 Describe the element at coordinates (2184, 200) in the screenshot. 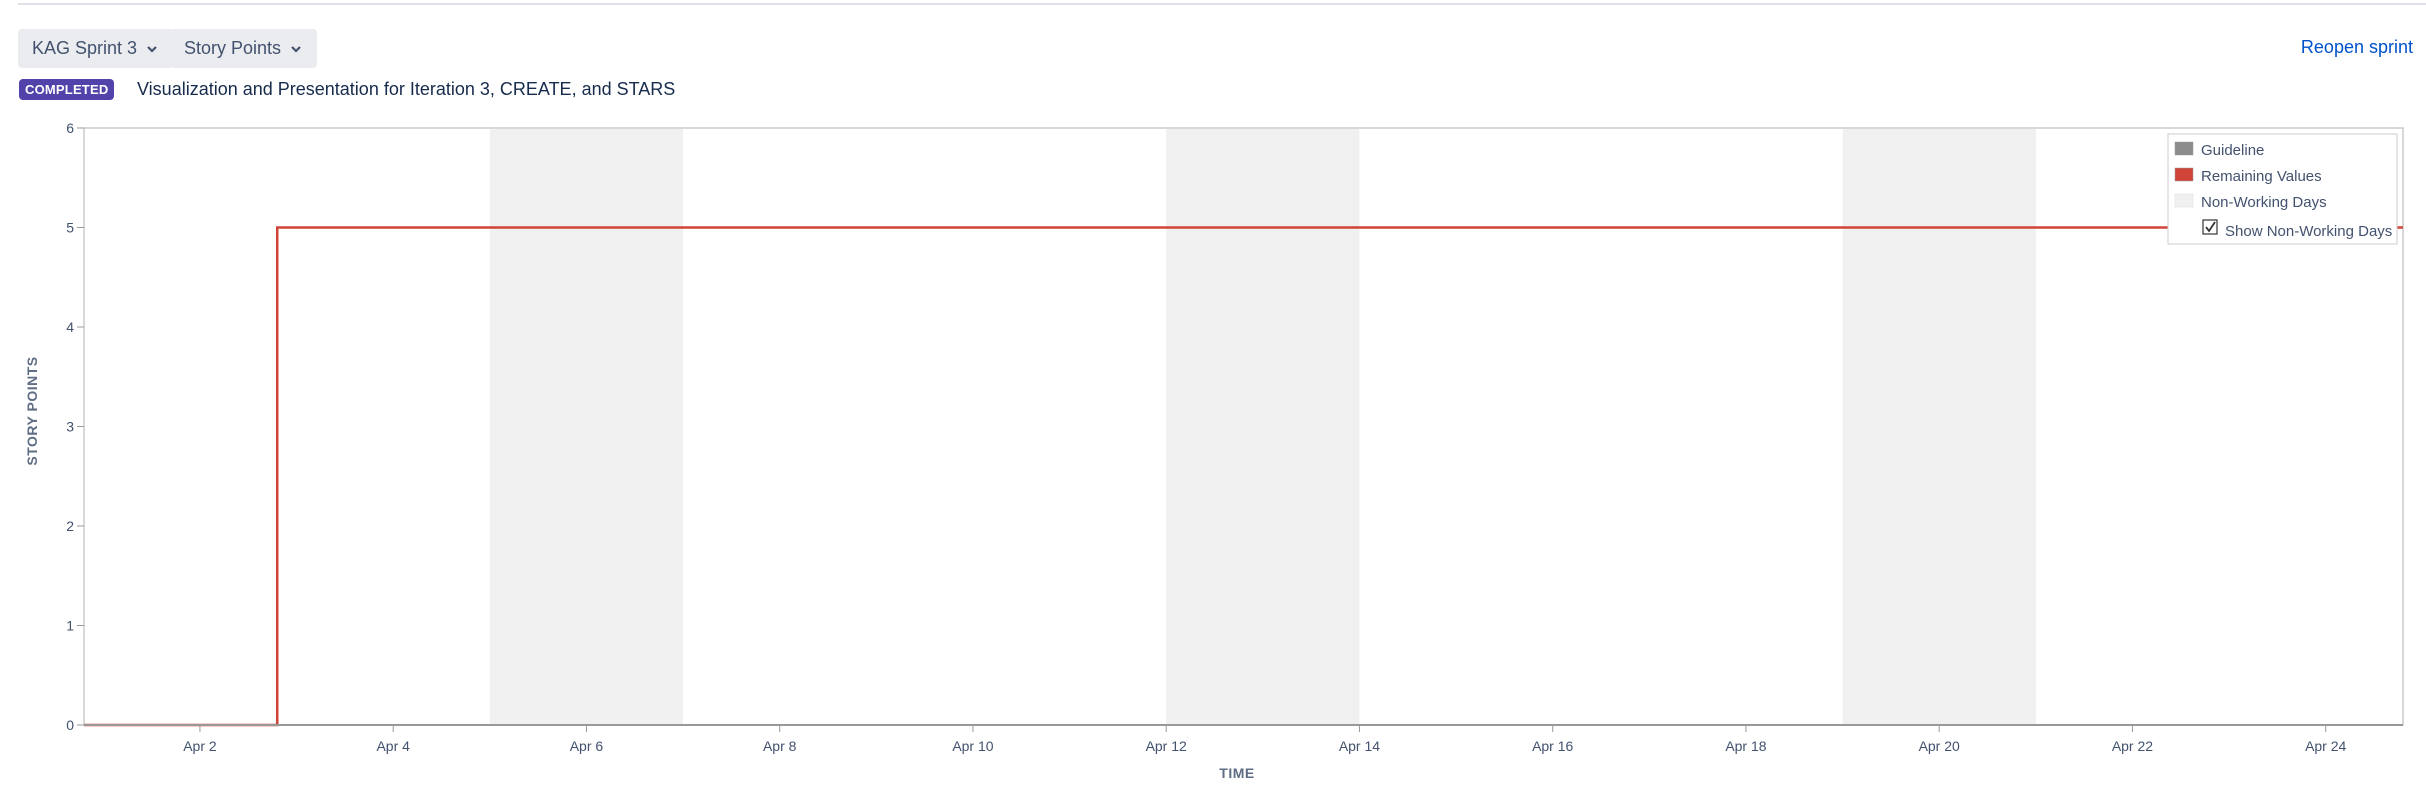

I see `legend-swatch-non-working-days` at that location.